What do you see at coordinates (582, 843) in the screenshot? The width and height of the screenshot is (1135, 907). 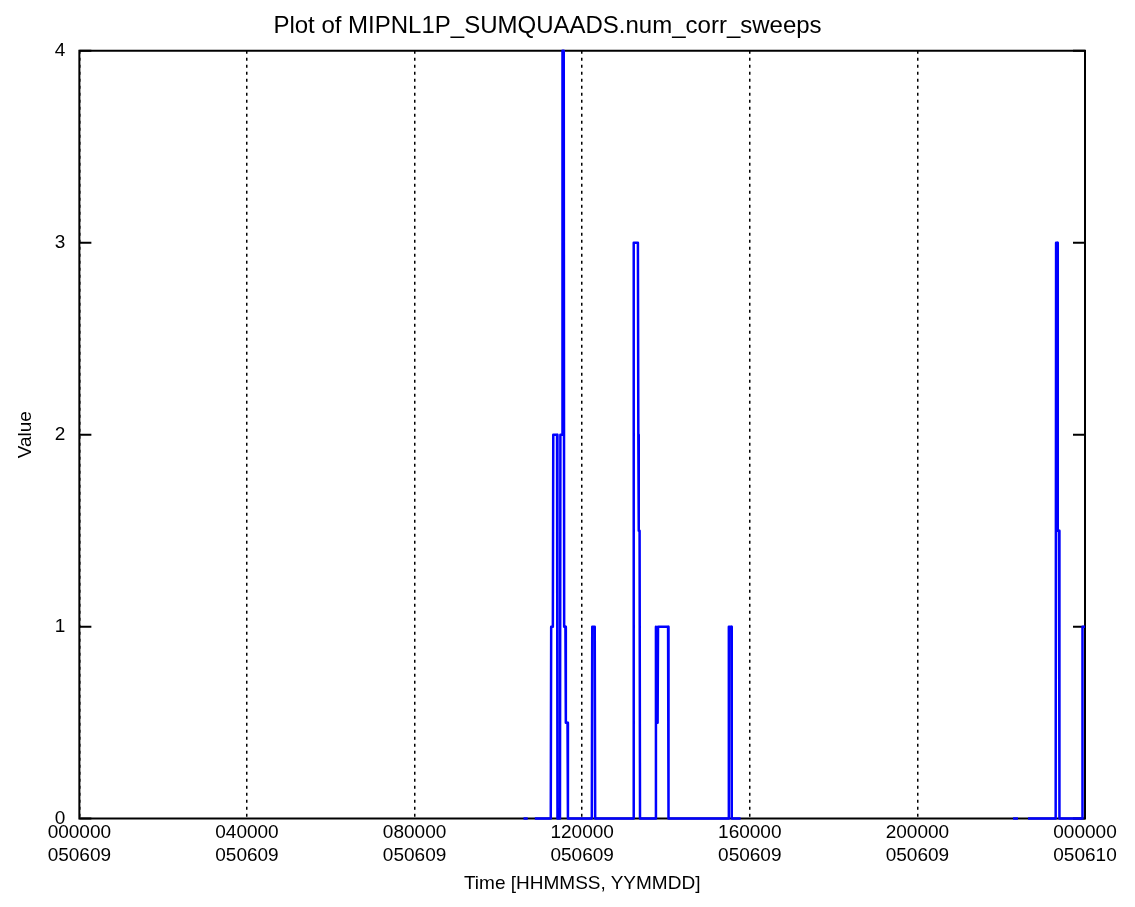 I see `x-tick-label: 120000 050609` at bounding box center [582, 843].